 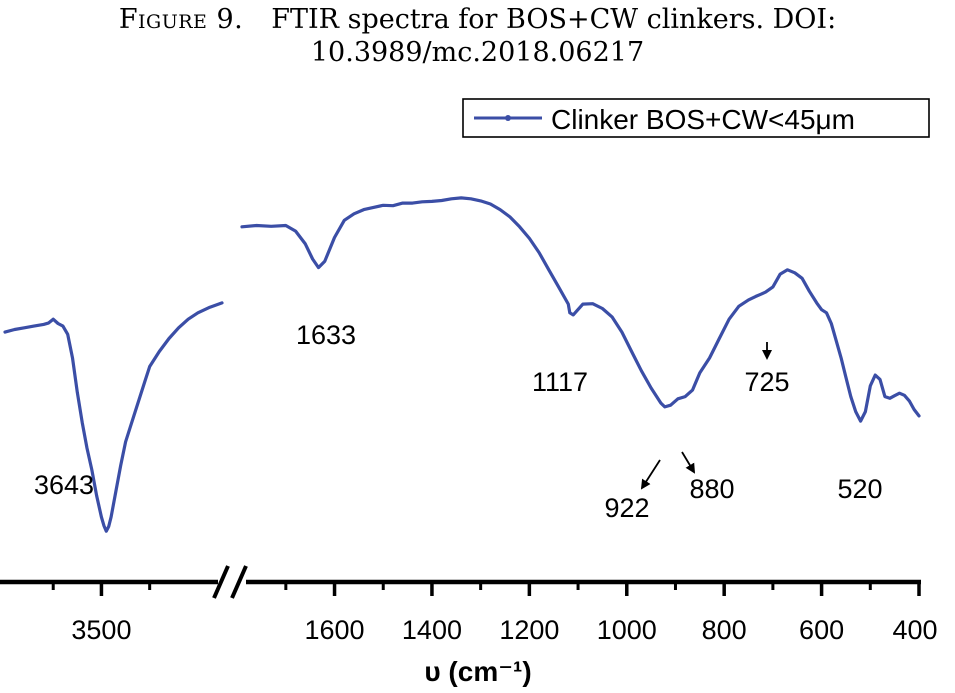 I want to click on x-tick-label: 1200, so click(x=529, y=630).